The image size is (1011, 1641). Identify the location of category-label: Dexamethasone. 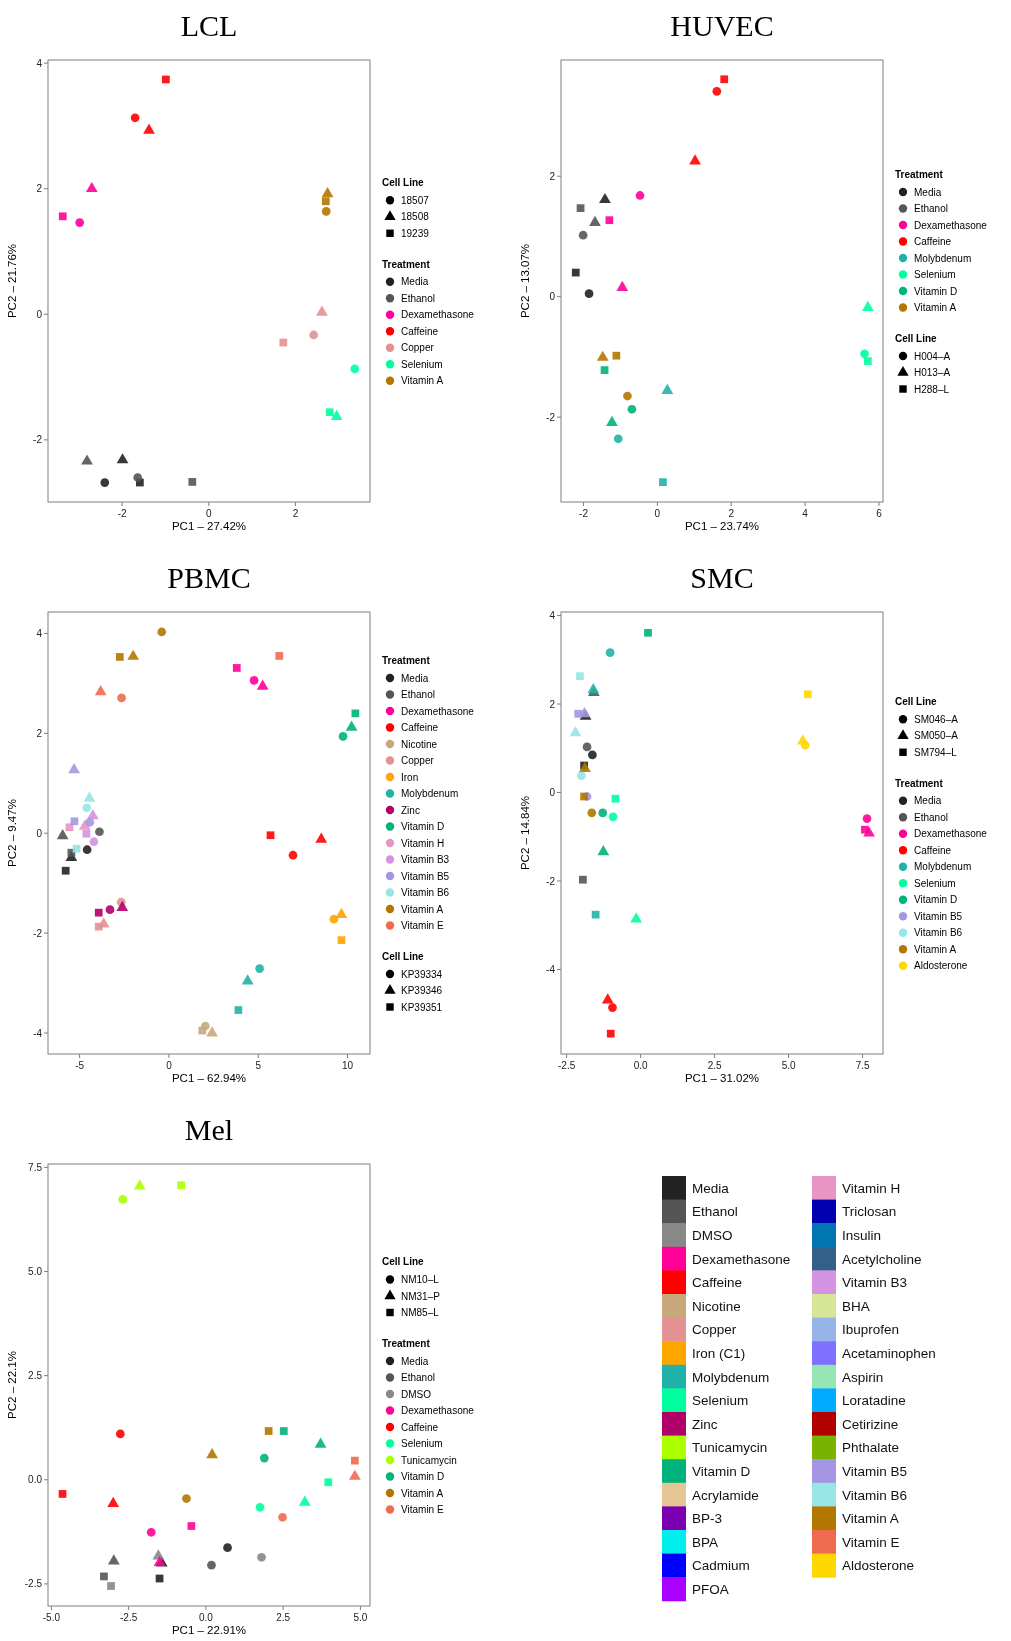
(741, 1259).